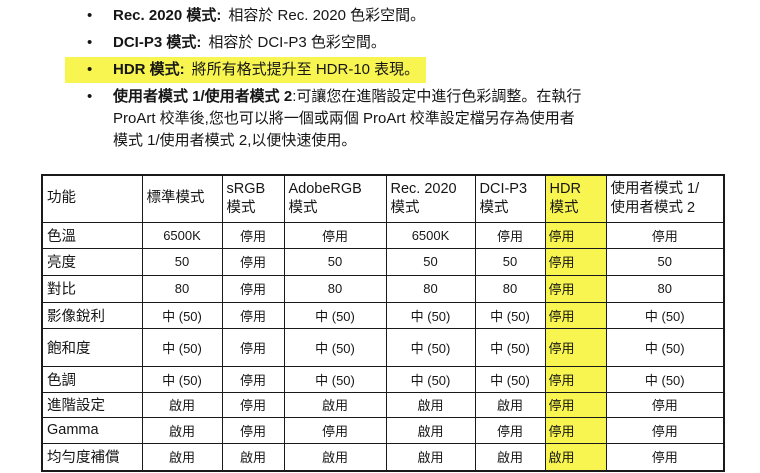  Describe the element at coordinates (157, 42) in the screenshot. I see `bullet-label: DCI-P3 模式:` at that location.